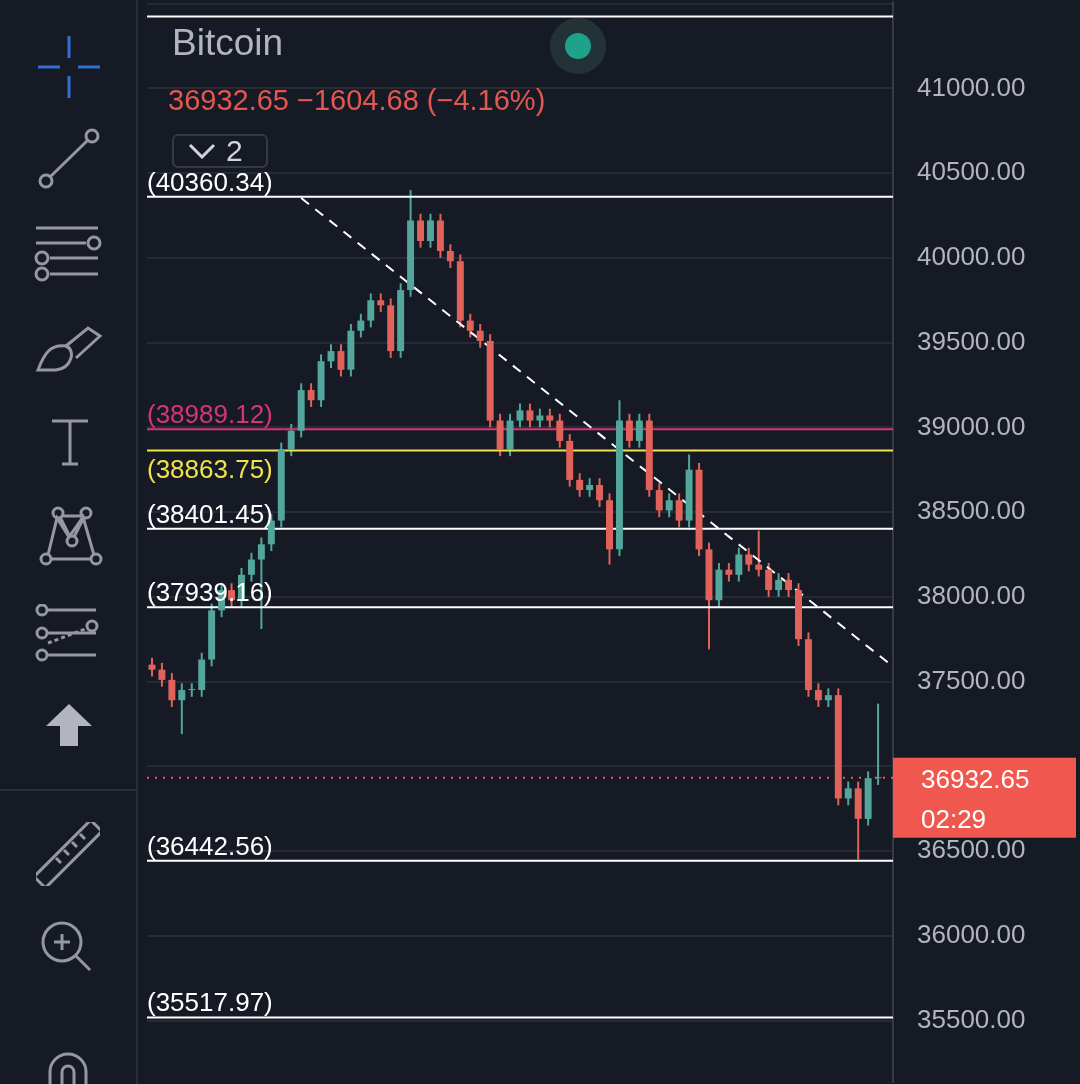 The height and width of the screenshot is (1084, 1080). Describe the element at coordinates (971, 1018) in the screenshot. I see `y-tick-label: 35500.00` at that location.